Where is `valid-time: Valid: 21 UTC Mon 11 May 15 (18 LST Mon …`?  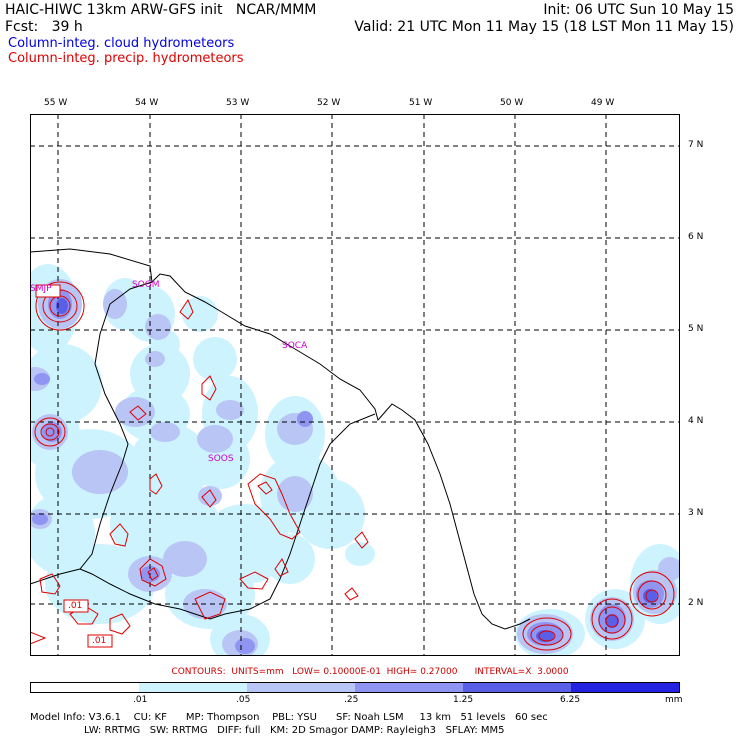
valid-time: Valid: 21 UTC Mon 11 May 15 (18 LST Mon … is located at coordinates (544, 27).